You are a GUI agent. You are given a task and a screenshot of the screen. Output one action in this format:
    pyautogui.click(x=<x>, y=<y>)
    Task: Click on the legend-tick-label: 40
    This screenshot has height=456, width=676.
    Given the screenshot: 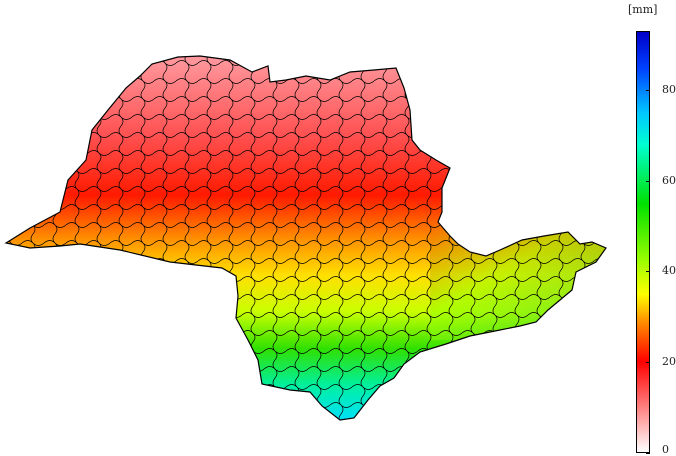 What is the action you would take?
    pyautogui.click(x=669, y=270)
    